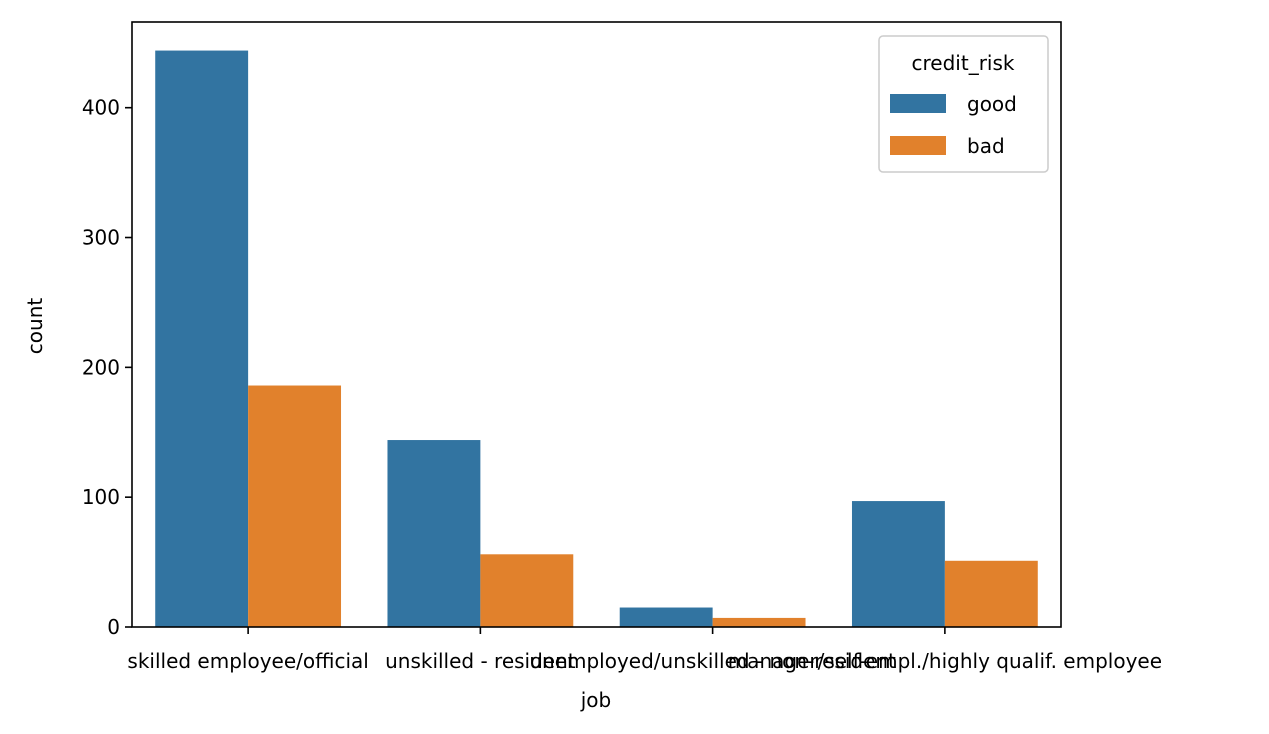 This screenshot has width=1269, height=734. What do you see at coordinates (480, 661) in the screenshot?
I see `x-tick-label-1: unskilled - resident` at bounding box center [480, 661].